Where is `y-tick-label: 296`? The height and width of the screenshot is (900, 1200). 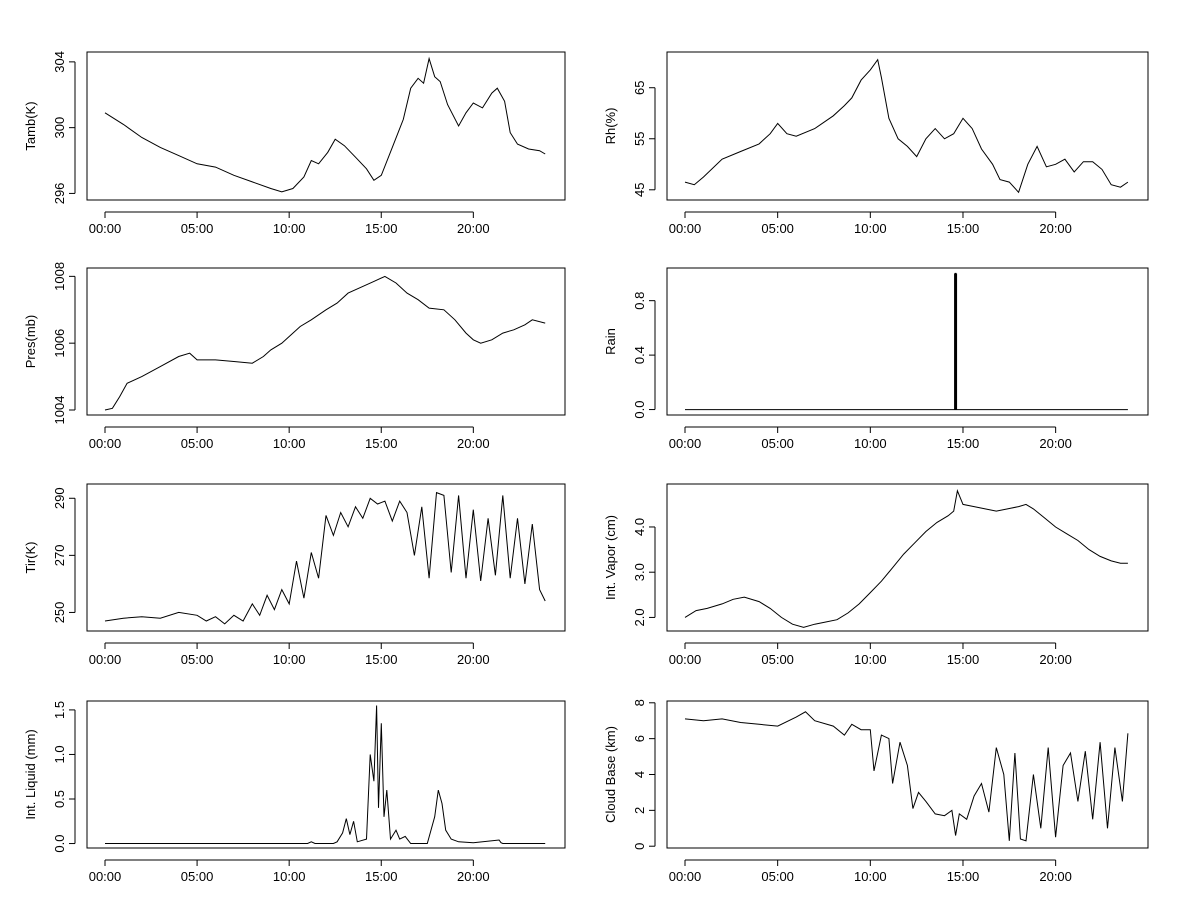 y-tick-label: 296 is located at coordinates (59, 194).